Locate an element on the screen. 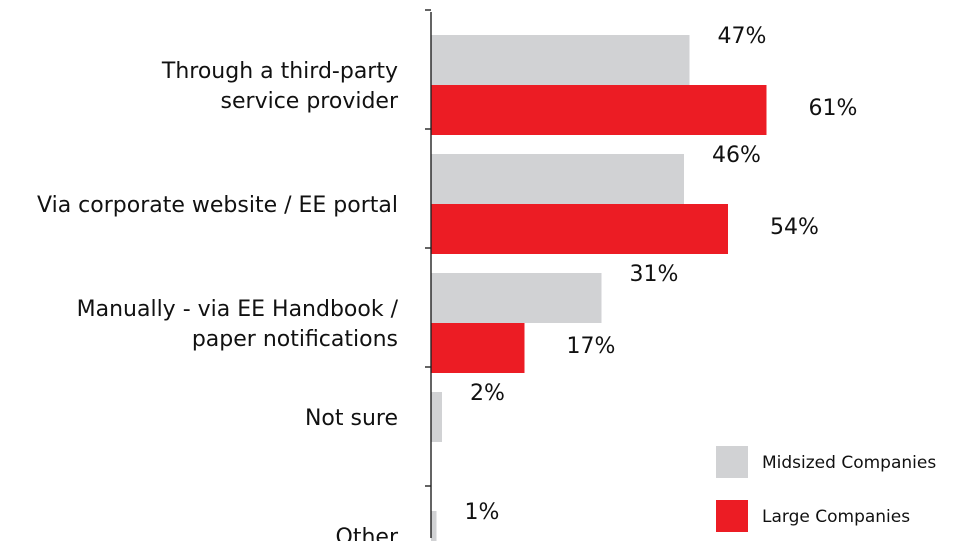 The width and height of the screenshot is (954, 541). legend-swatch-large is located at coordinates (732, 516).